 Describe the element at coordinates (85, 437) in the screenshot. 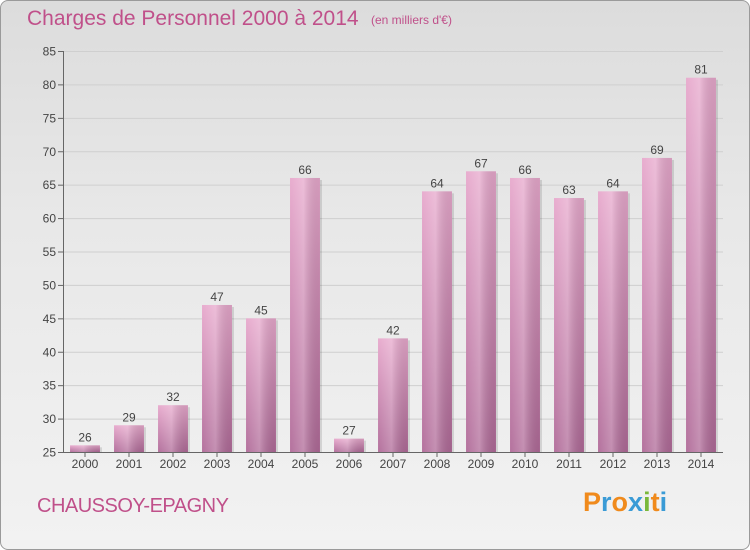

I see `data-label: 26` at that location.